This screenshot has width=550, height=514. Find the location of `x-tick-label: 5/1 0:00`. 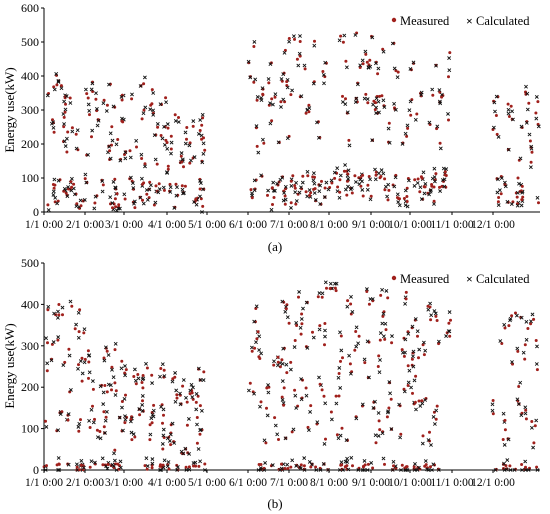

x-tick-label: 5/1 0:00 is located at coordinates (207, 483).